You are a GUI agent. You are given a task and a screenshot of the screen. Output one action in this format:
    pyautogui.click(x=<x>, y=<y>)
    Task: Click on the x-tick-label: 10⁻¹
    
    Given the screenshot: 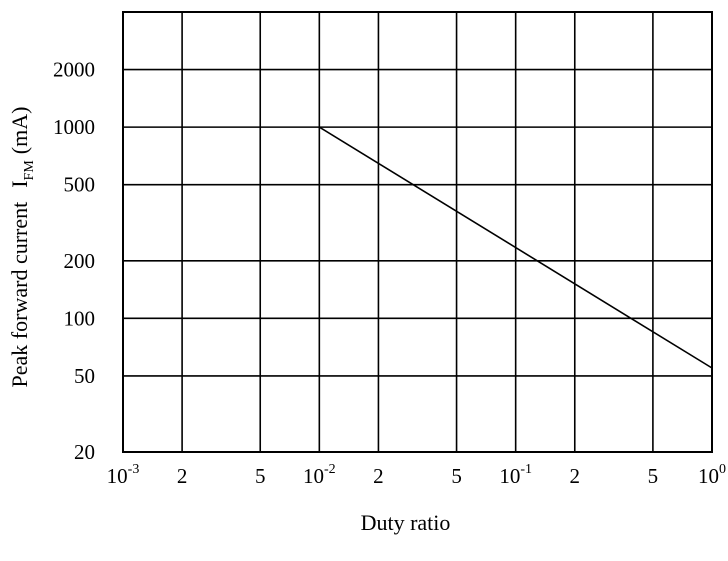 What is the action you would take?
    pyautogui.click(x=515, y=475)
    